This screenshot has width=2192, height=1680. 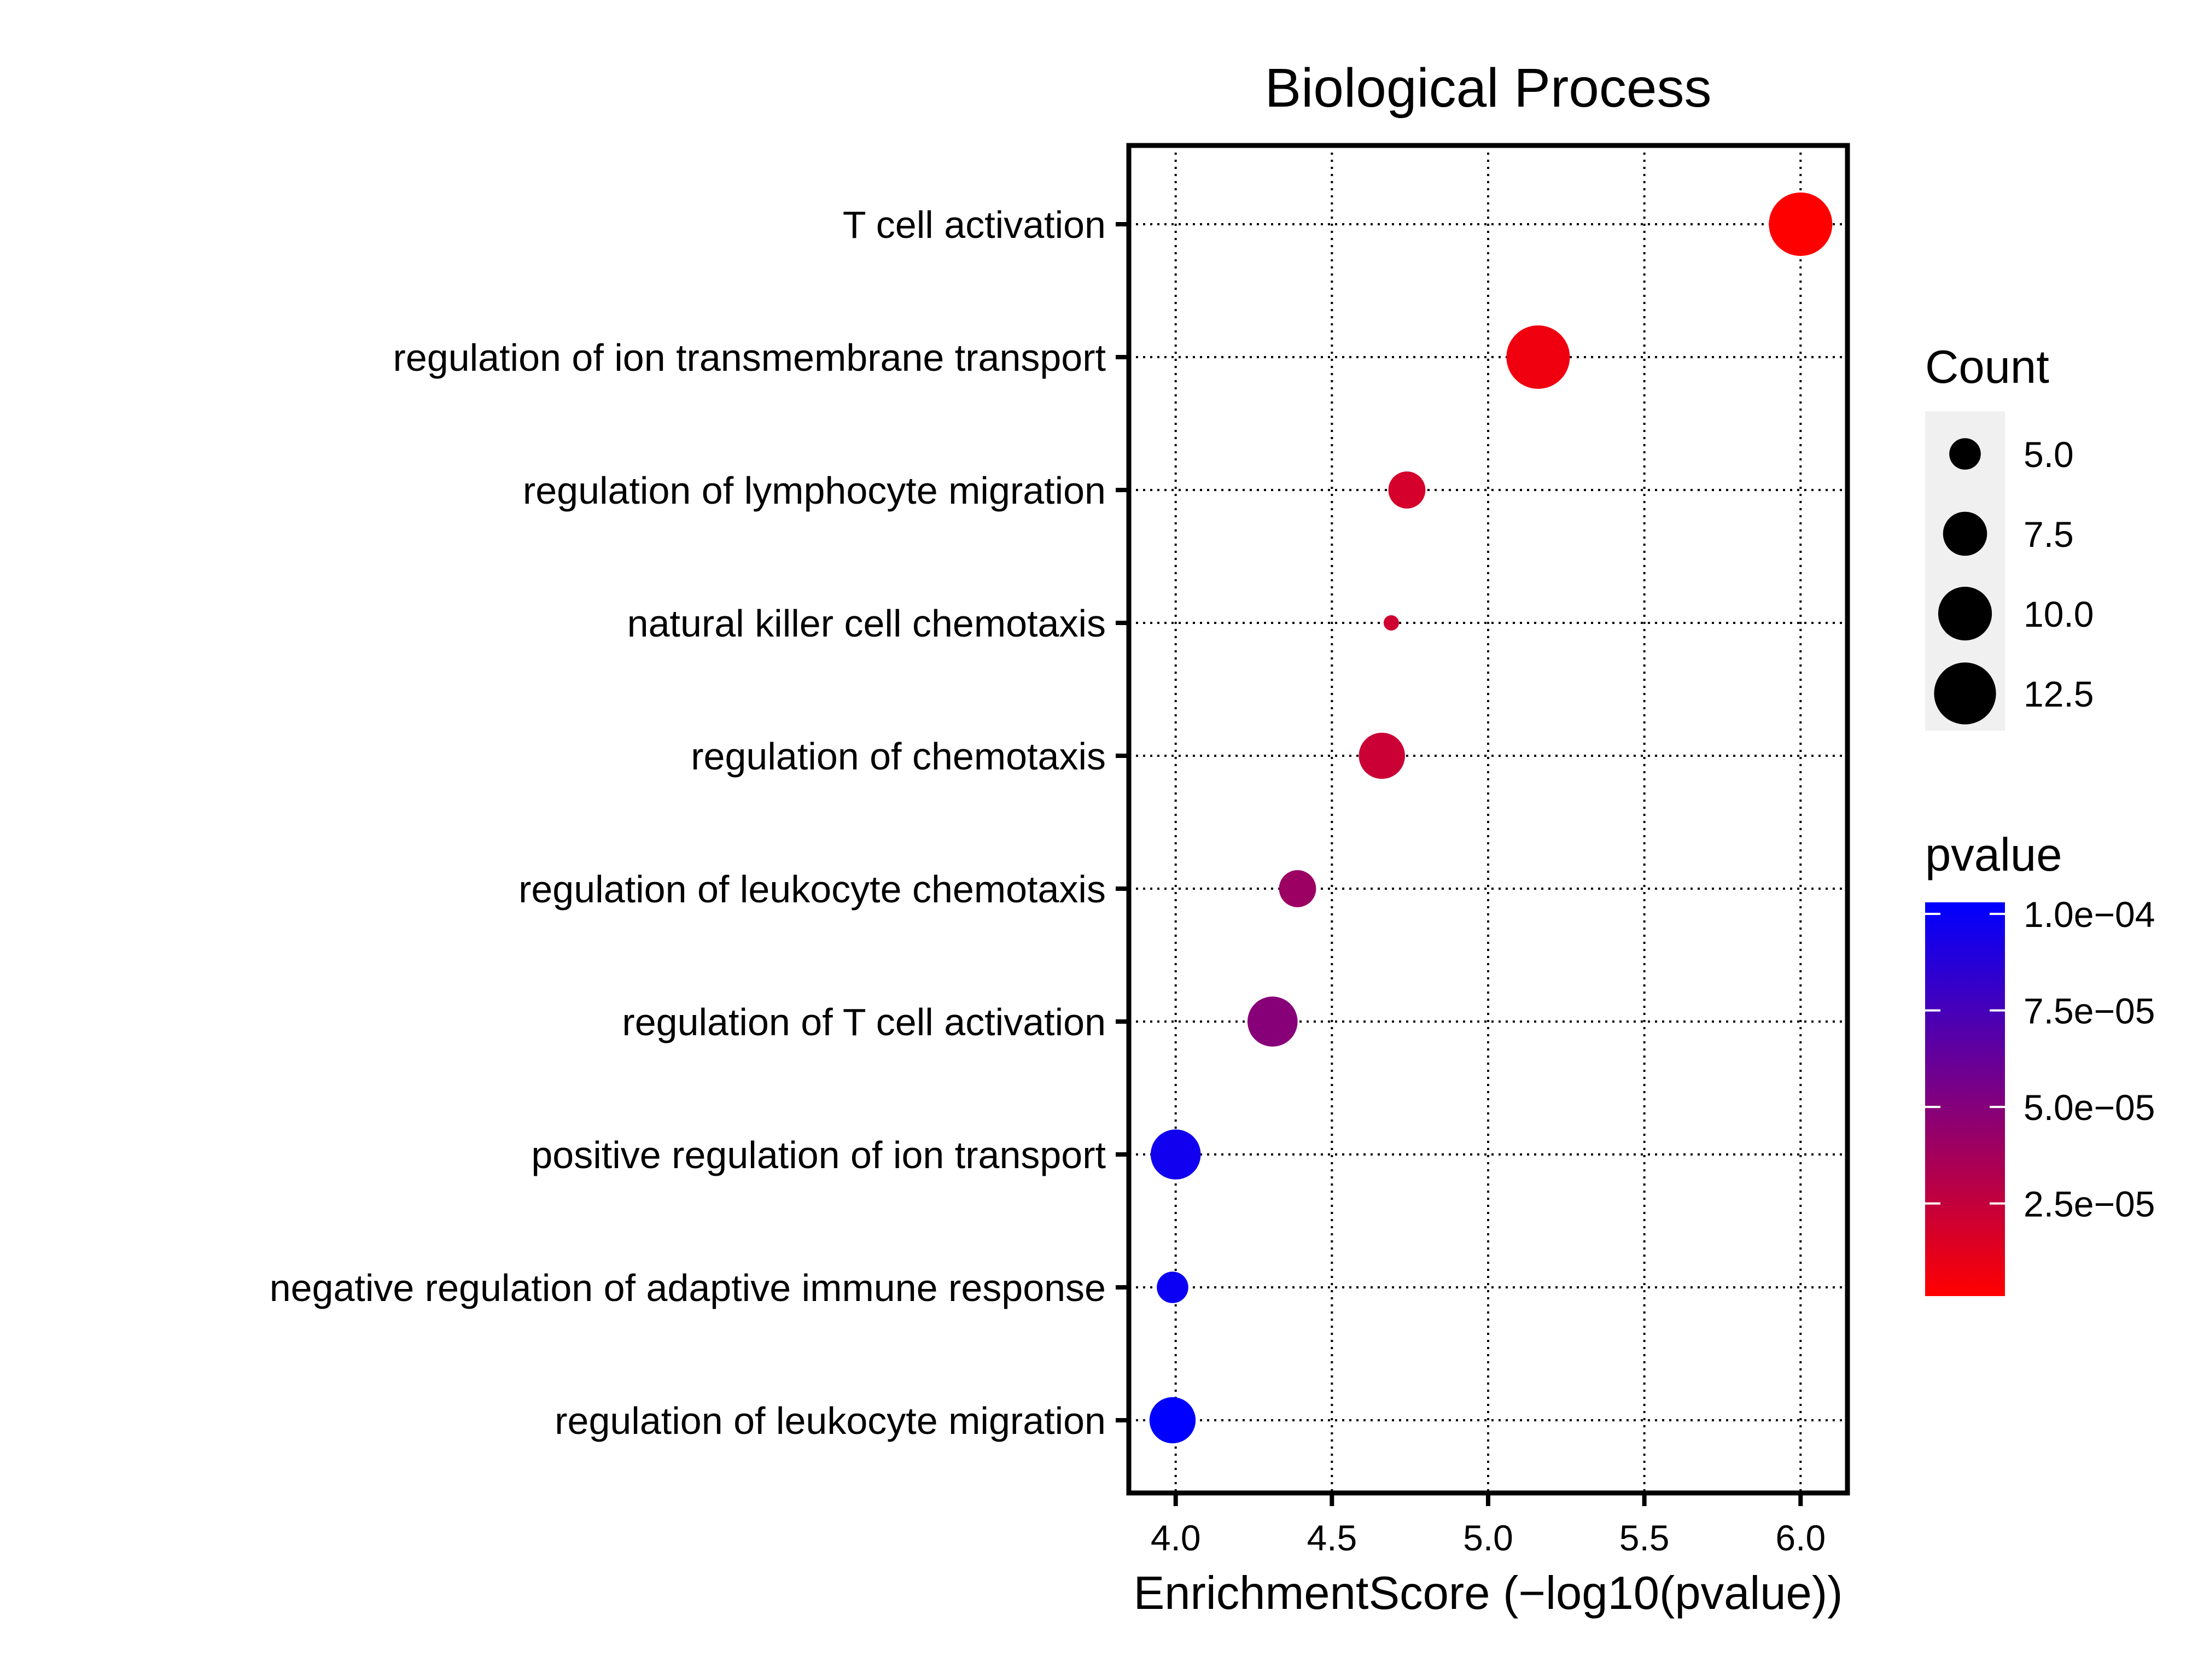 I want to click on pvalue-legend-label: 7.5e−05, so click(x=2089, y=1011).